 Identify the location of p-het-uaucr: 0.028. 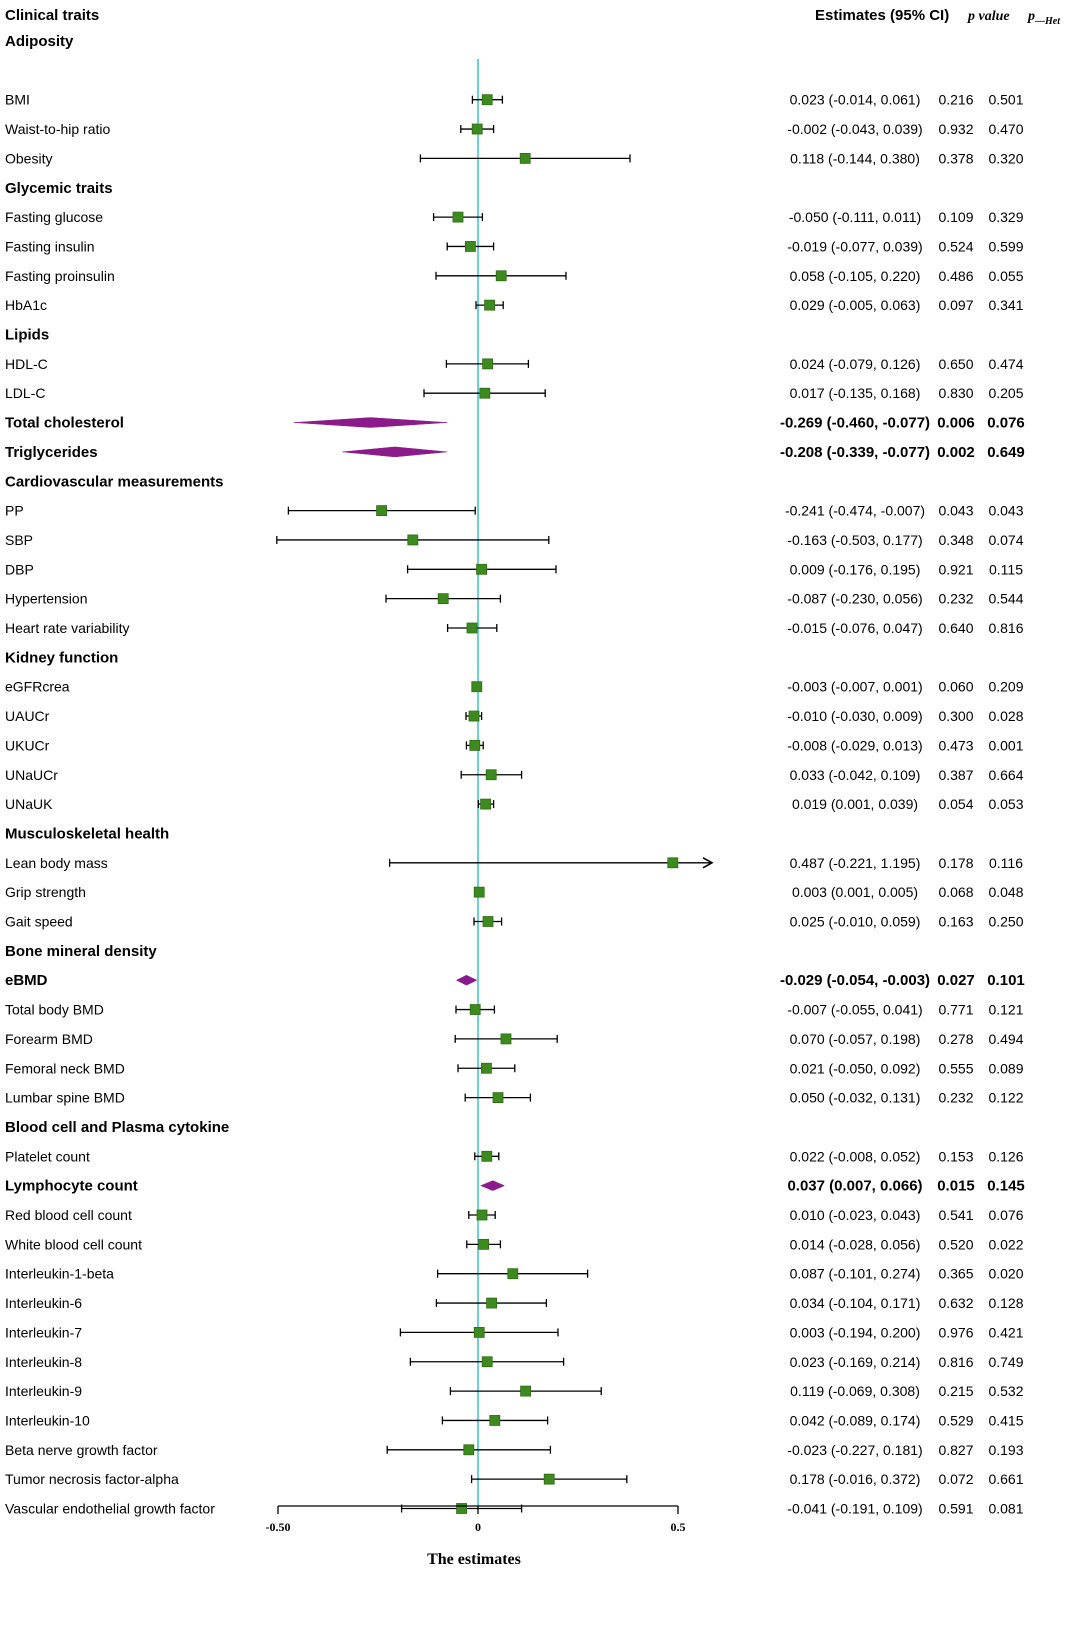
(1005, 716).